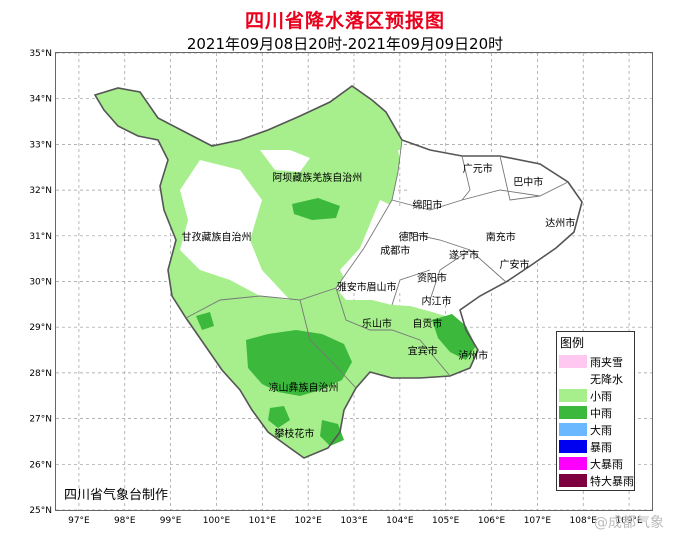 The width and height of the screenshot is (690, 539). Describe the element at coordinates (354, 521) in the screenshot. I see `lon-tick-label: 103°E` at that location.